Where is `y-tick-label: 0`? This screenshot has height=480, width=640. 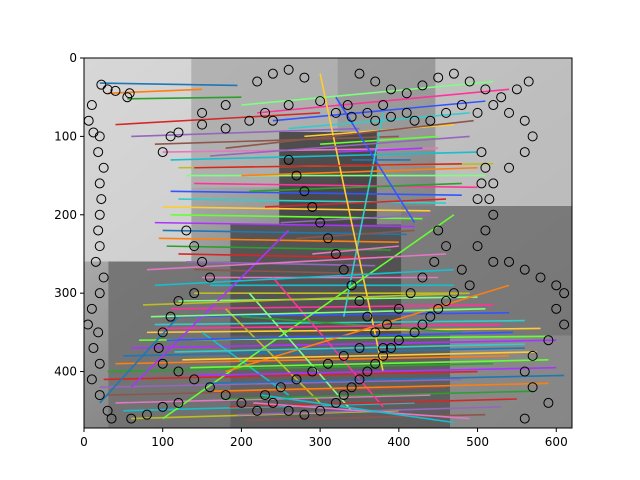
y-tick-label: 0 is located at coordinates (73, 58).